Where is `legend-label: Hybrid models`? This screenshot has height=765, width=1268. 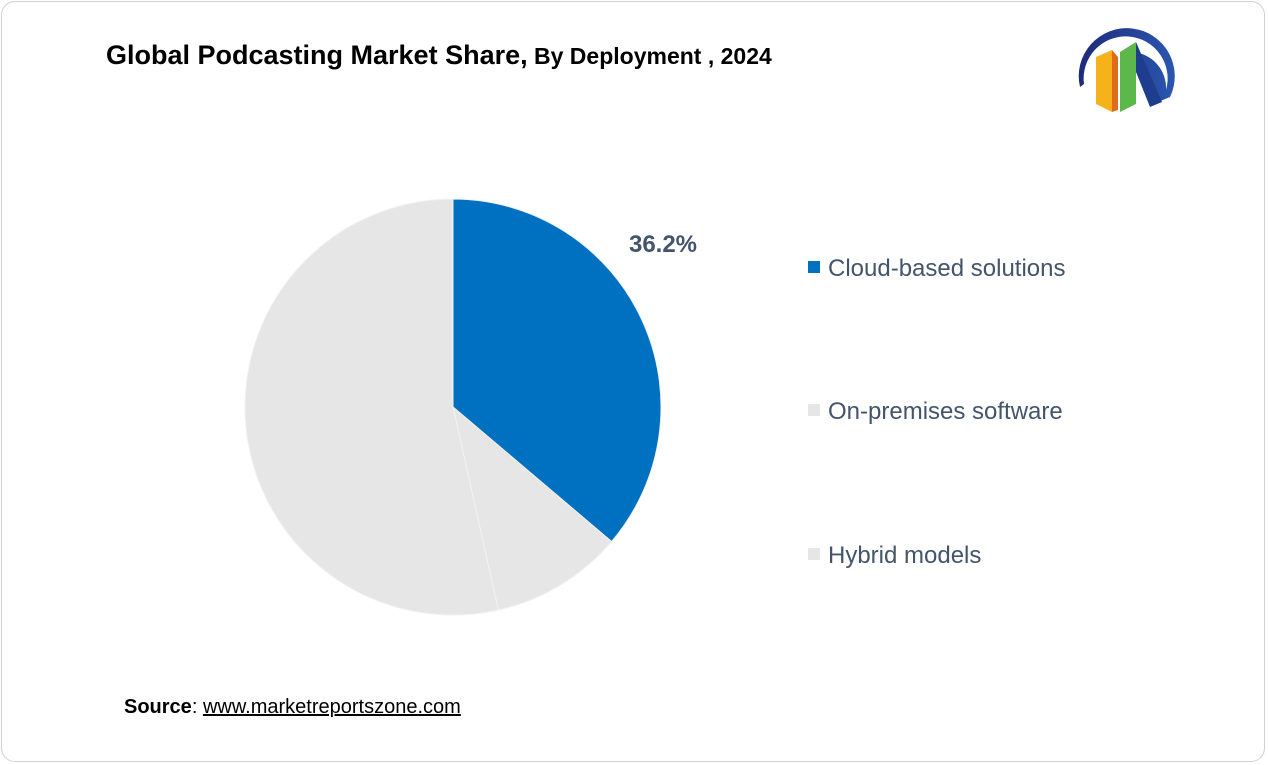 legend-label: Hybrid models is located at coordinates (905, 555).